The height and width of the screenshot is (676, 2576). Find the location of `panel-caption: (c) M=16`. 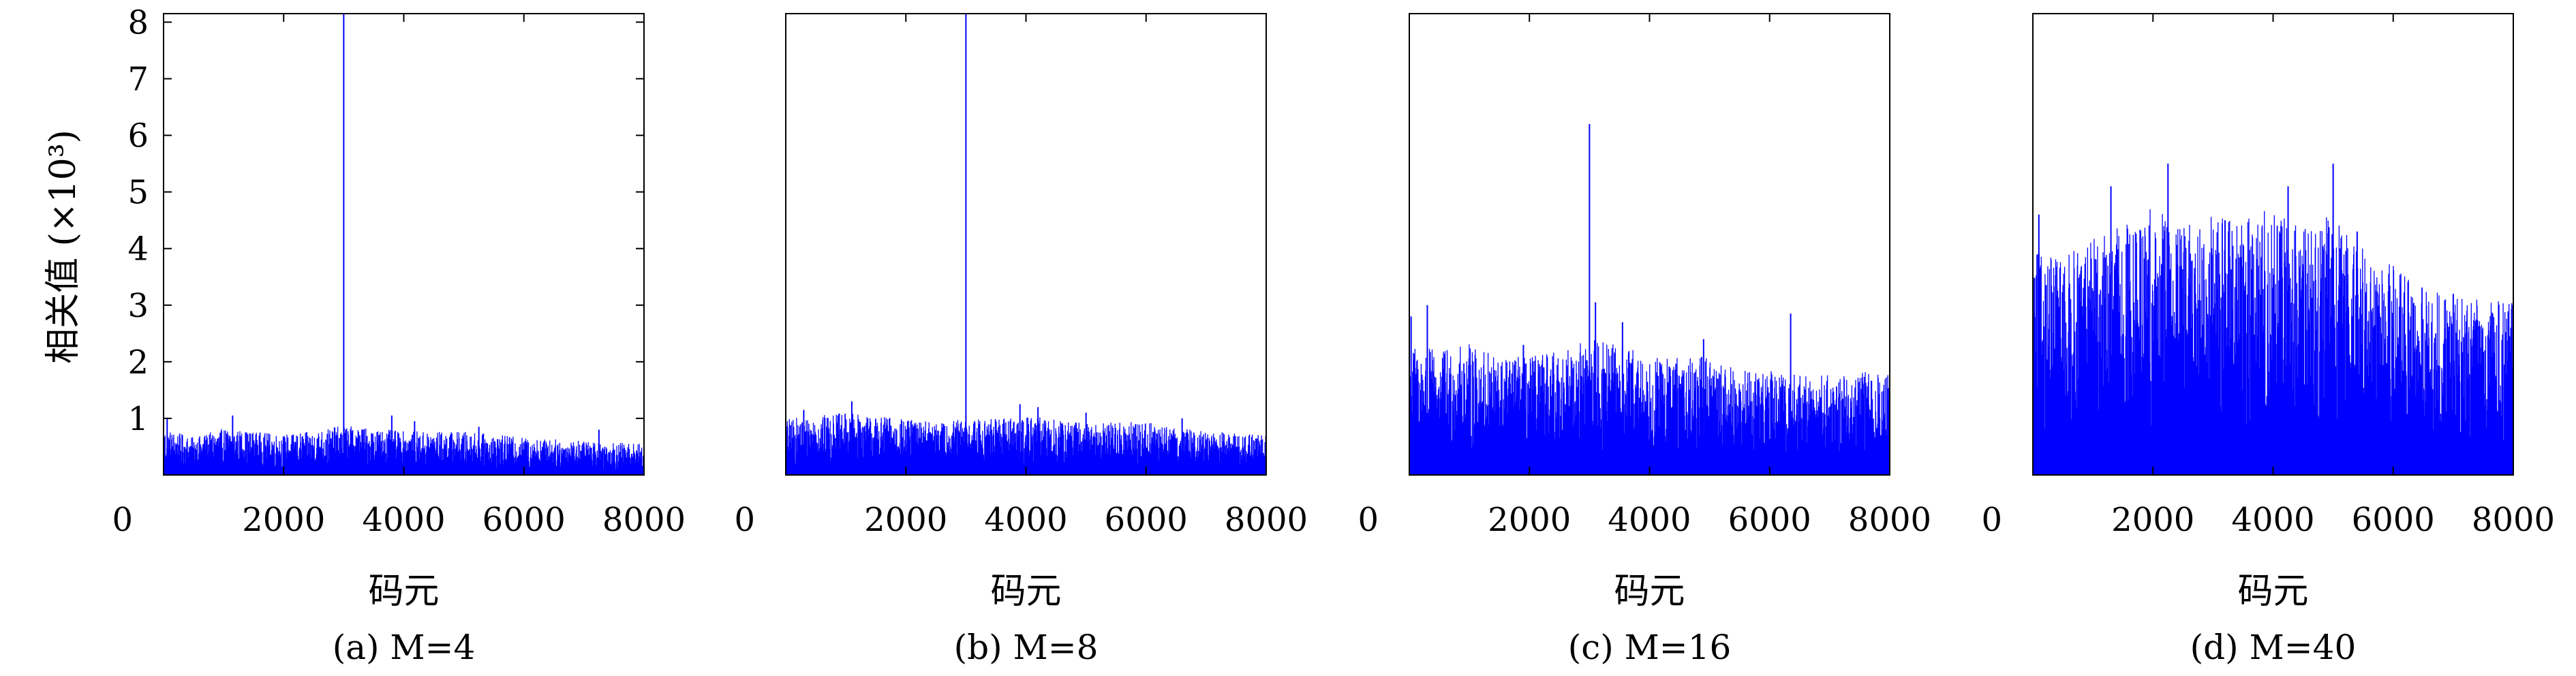

panel-caption: (c) M=16 is located at coordinates (1650, 647).